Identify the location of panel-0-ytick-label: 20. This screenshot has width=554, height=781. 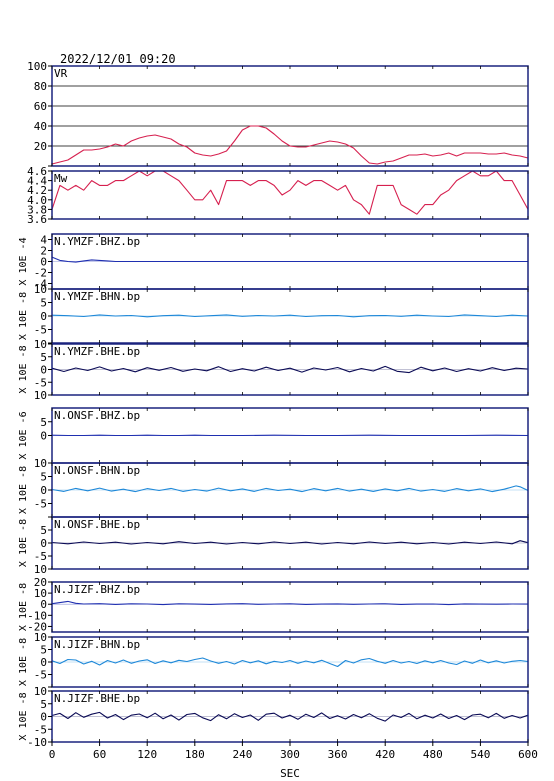
(40, 146).